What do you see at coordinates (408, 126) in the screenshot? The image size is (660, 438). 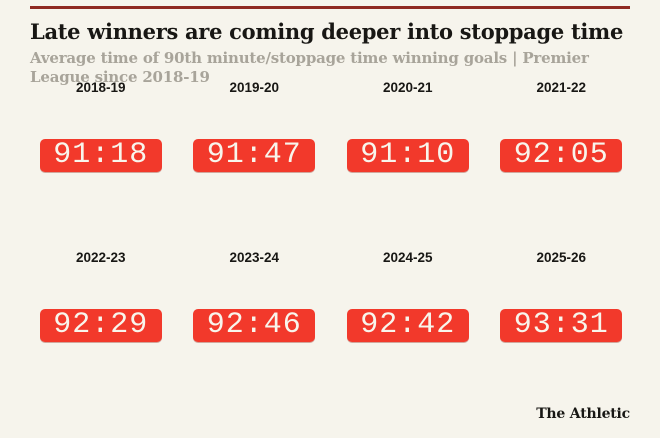 I see `season-cell: 2020-21 91:10` at bounding box center [408, 126].